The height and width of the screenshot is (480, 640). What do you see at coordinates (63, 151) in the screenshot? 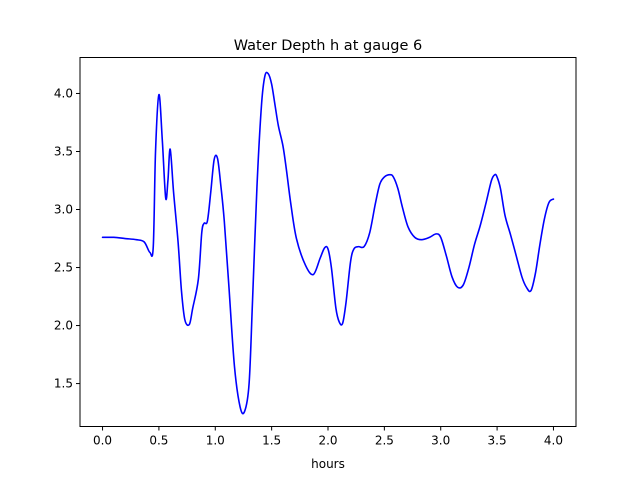
I see `y-tick-label: 3.5` at bounding box center [63, 151].